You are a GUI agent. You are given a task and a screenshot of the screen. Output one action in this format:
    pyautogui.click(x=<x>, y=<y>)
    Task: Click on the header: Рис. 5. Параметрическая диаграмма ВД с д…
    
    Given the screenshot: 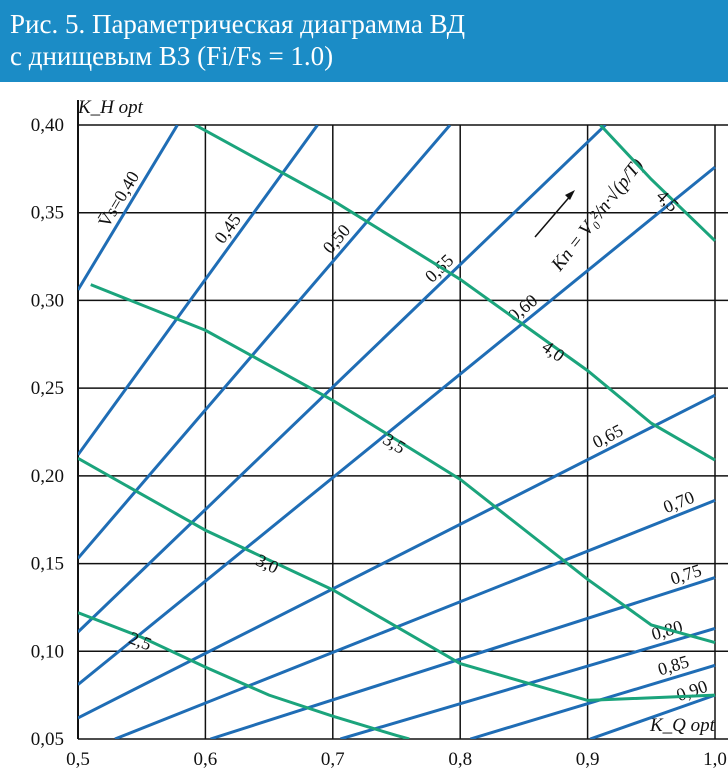 What is the action you would take?
    pyautogui.click(x=364, y=41)
    